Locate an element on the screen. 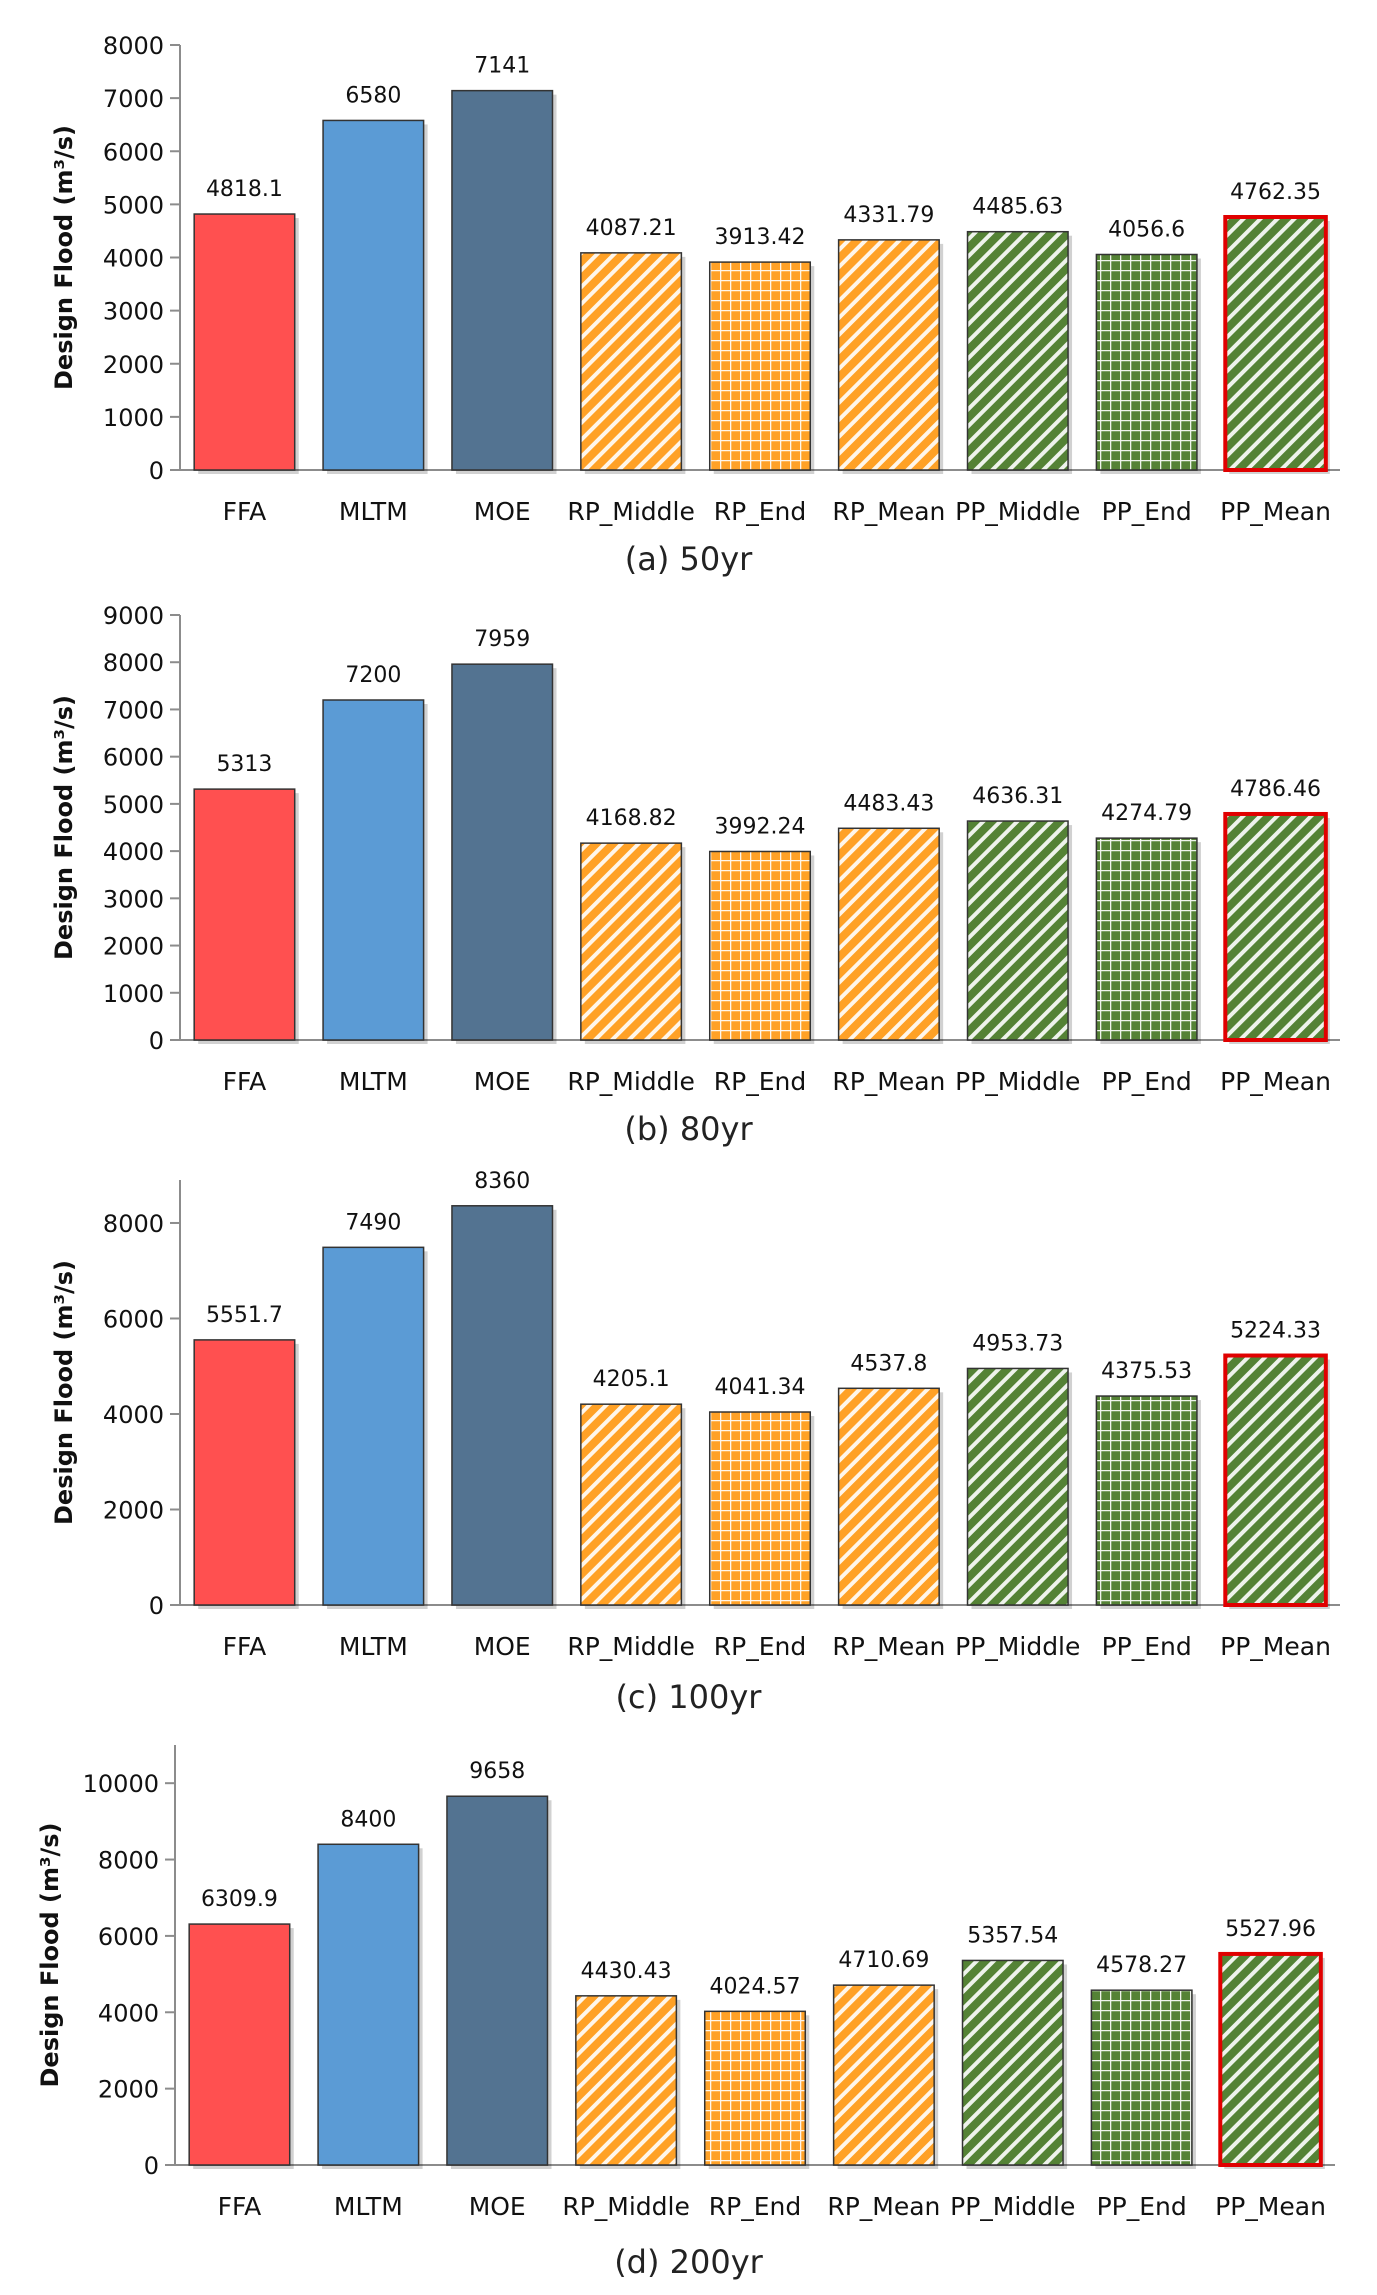  data-label: 3992.24 is located at coordinates (760, 826).